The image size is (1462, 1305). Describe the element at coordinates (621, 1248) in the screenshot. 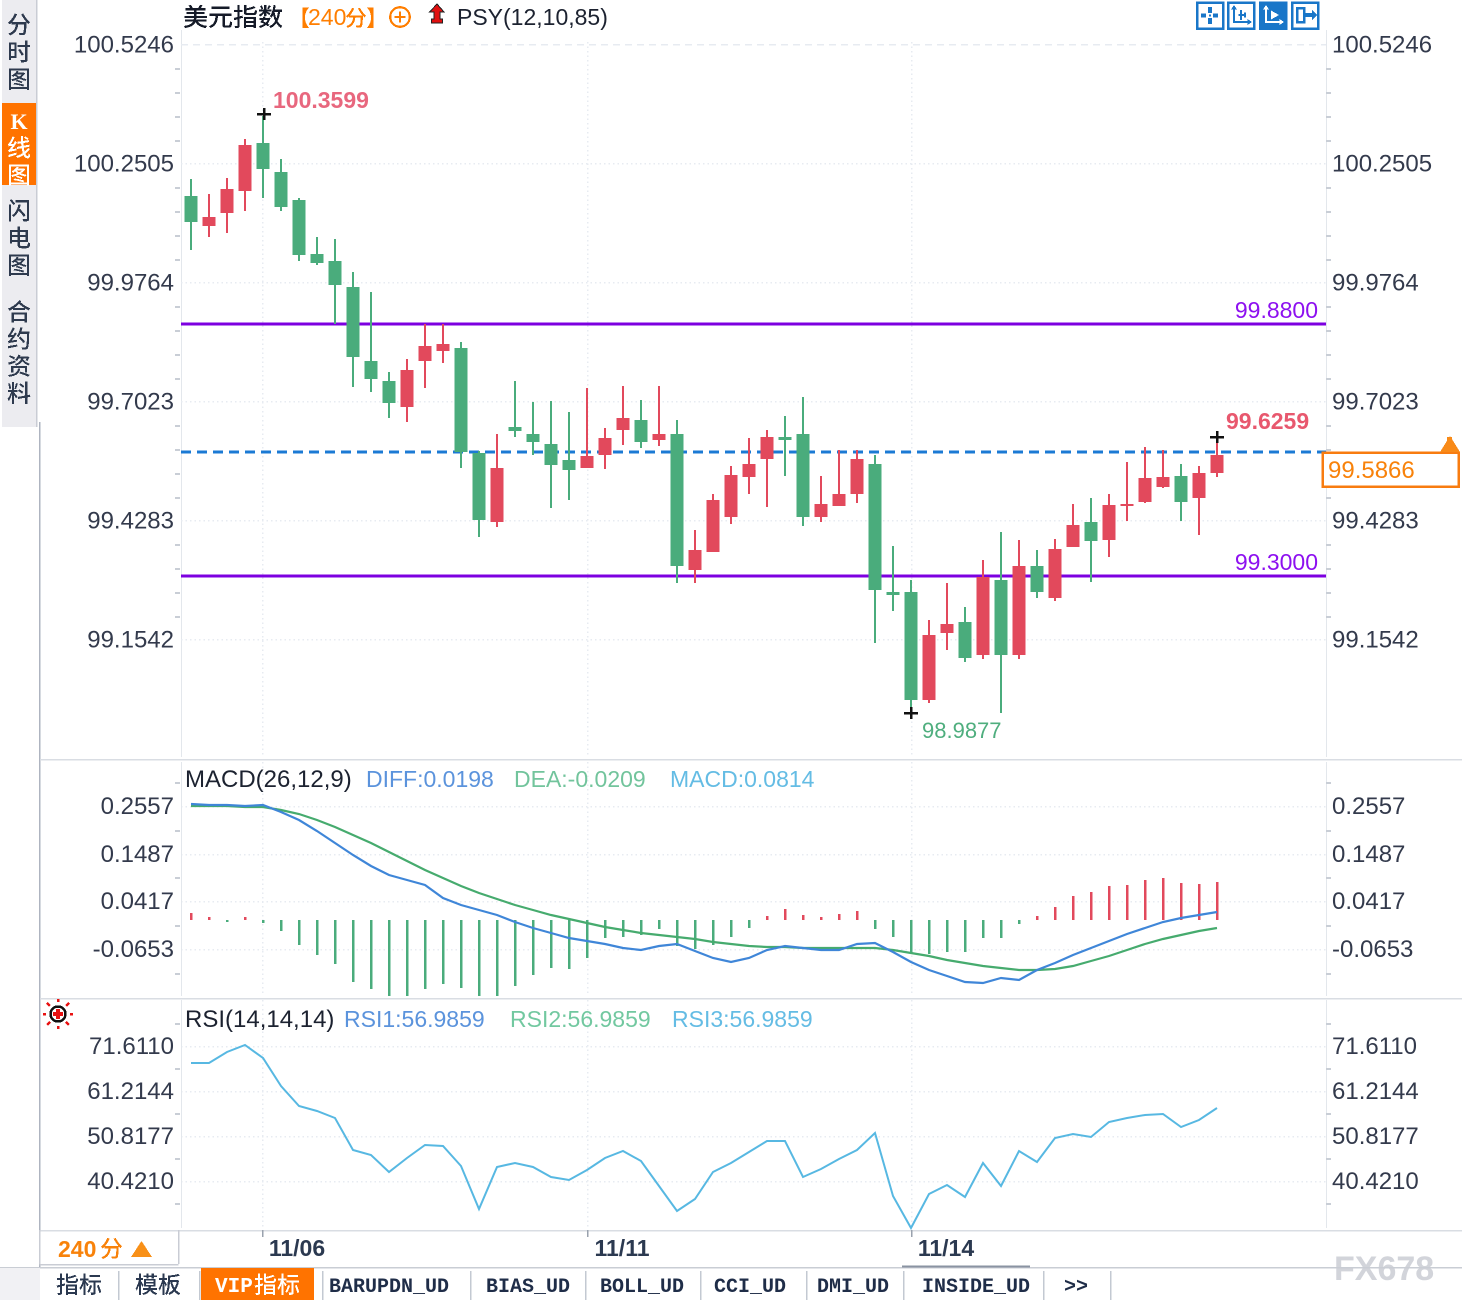

I see `svg-text: 11/11` at that location.